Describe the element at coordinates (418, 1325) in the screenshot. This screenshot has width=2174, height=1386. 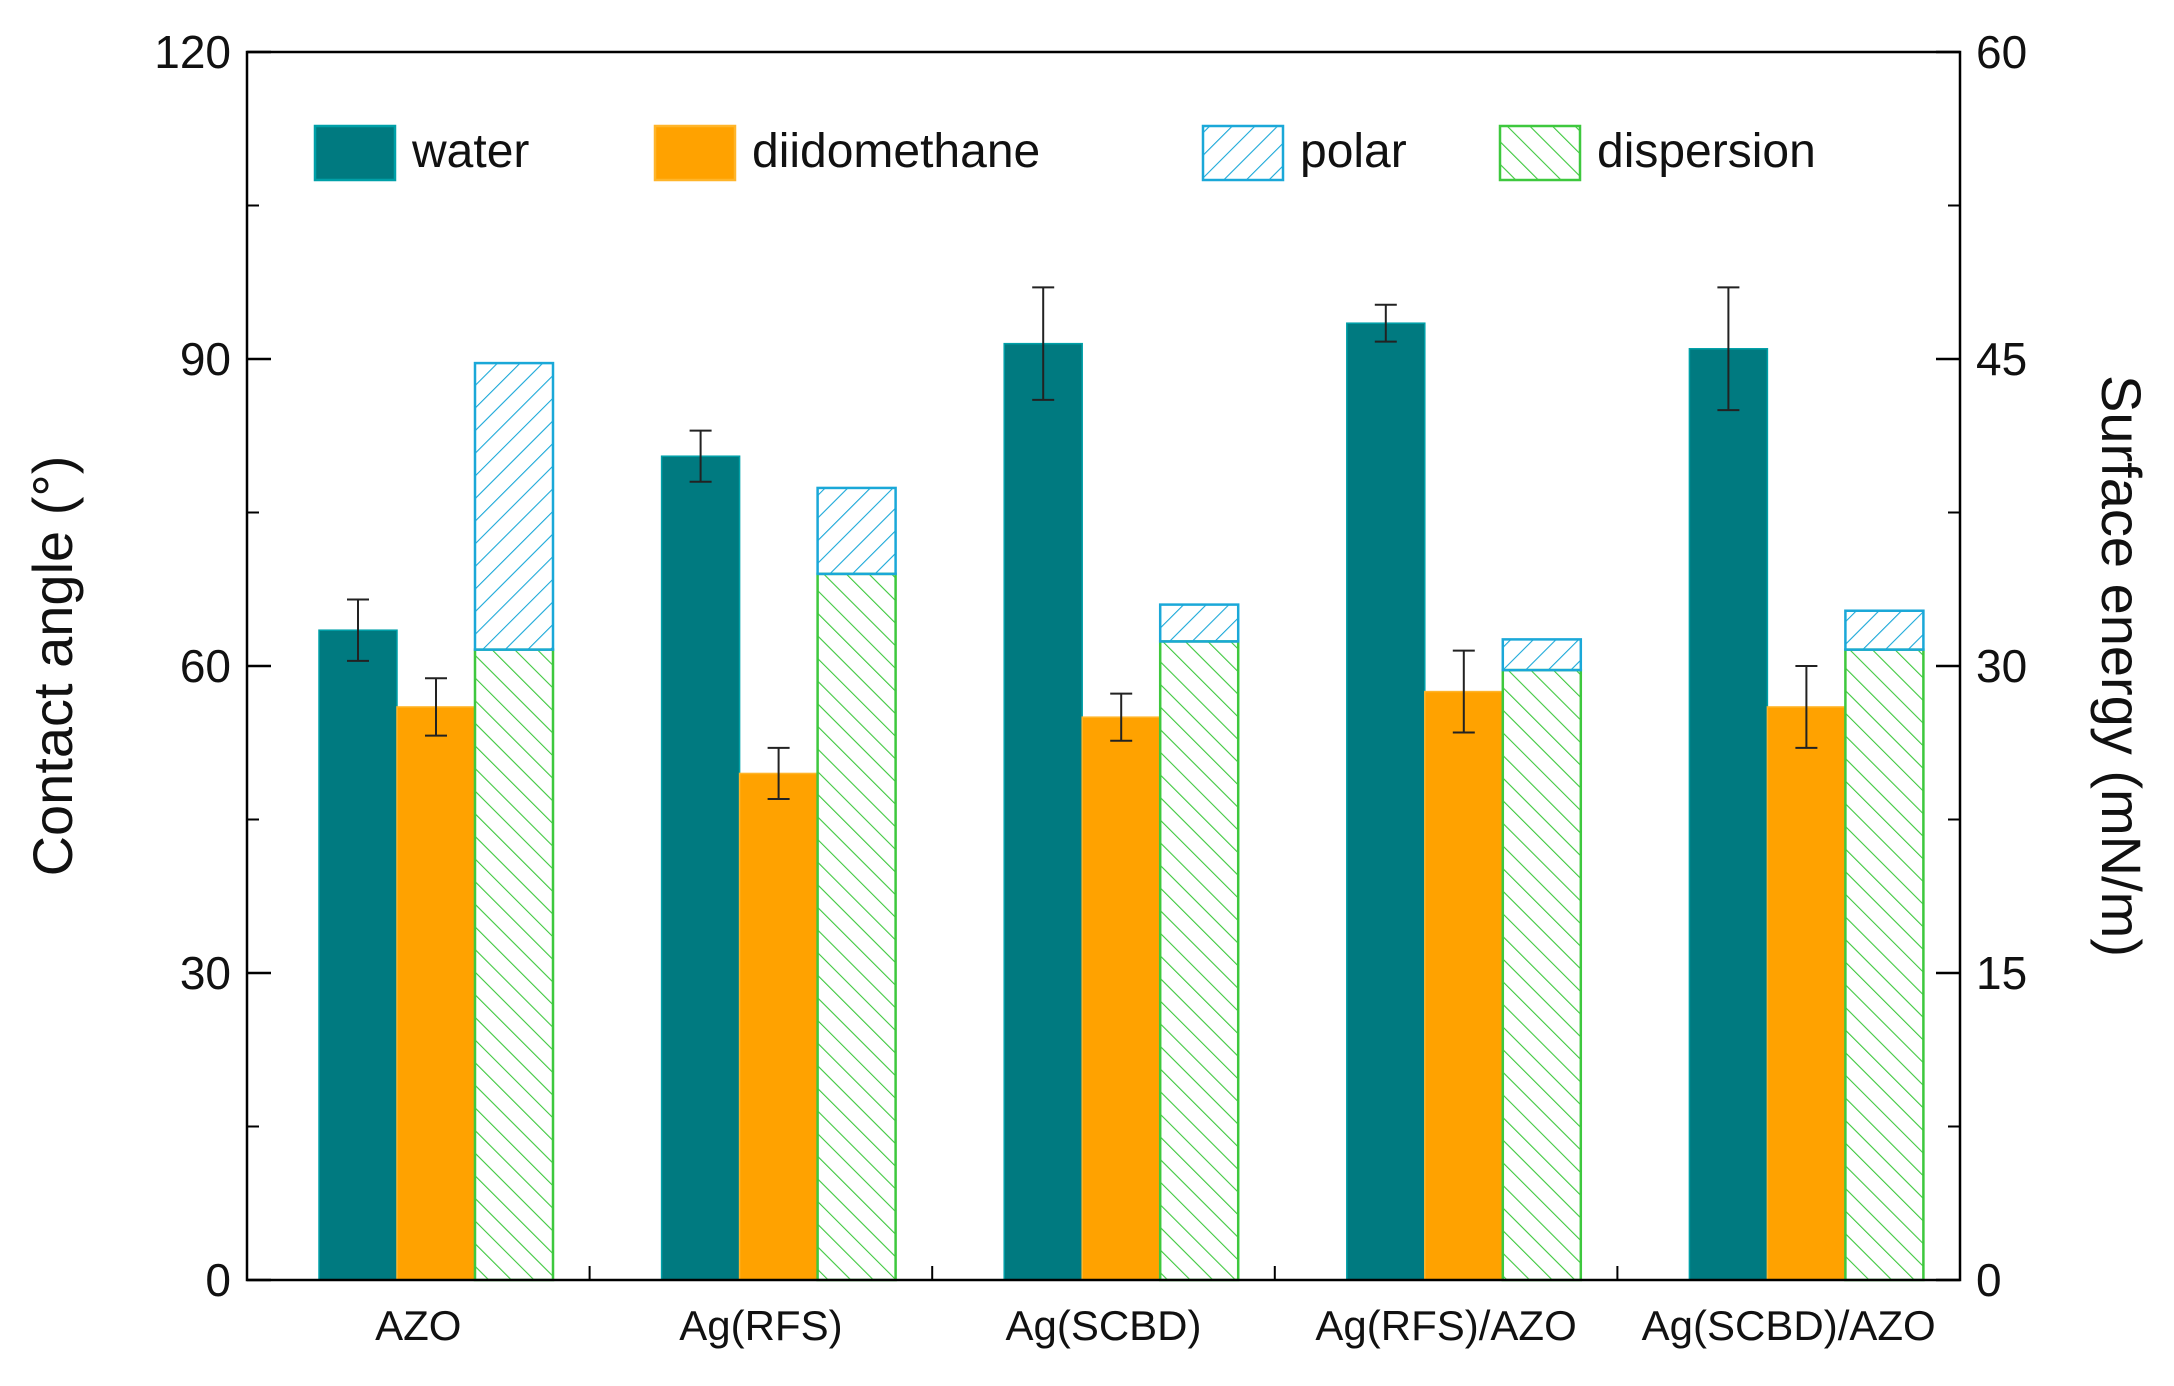
I see `x-tick-label: AZO` at that location.